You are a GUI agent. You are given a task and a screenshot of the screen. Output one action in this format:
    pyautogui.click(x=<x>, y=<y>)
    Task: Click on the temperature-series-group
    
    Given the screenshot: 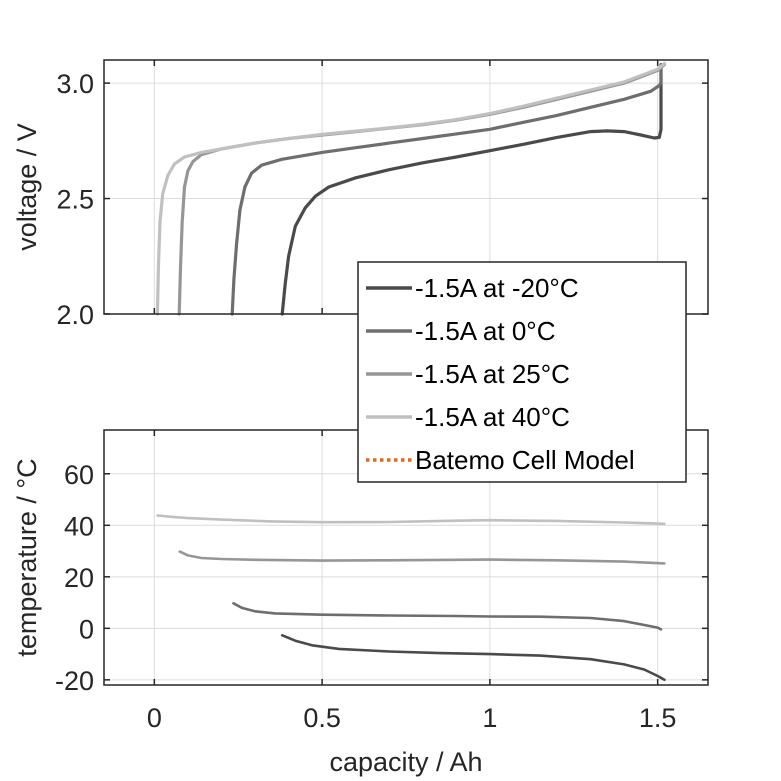 What is the action you would take?
    pyautogui.click(x=411, y=598)
    